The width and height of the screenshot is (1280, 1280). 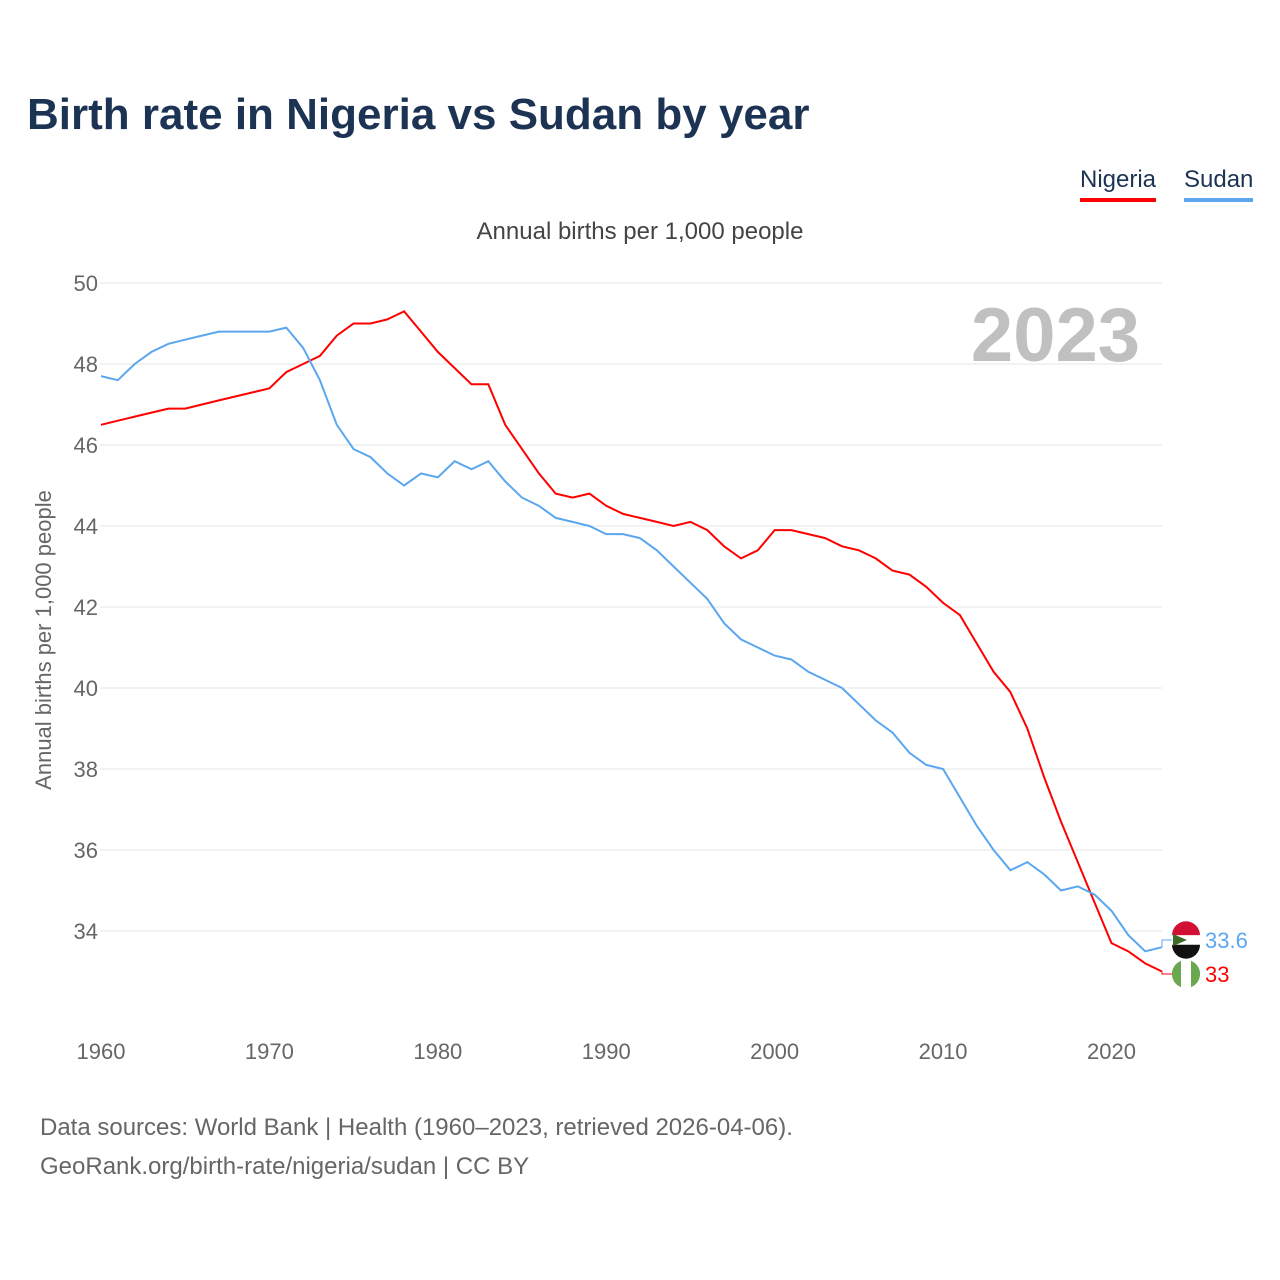 I want to click on y-tick-label: 46, so click(x=86, y=445).